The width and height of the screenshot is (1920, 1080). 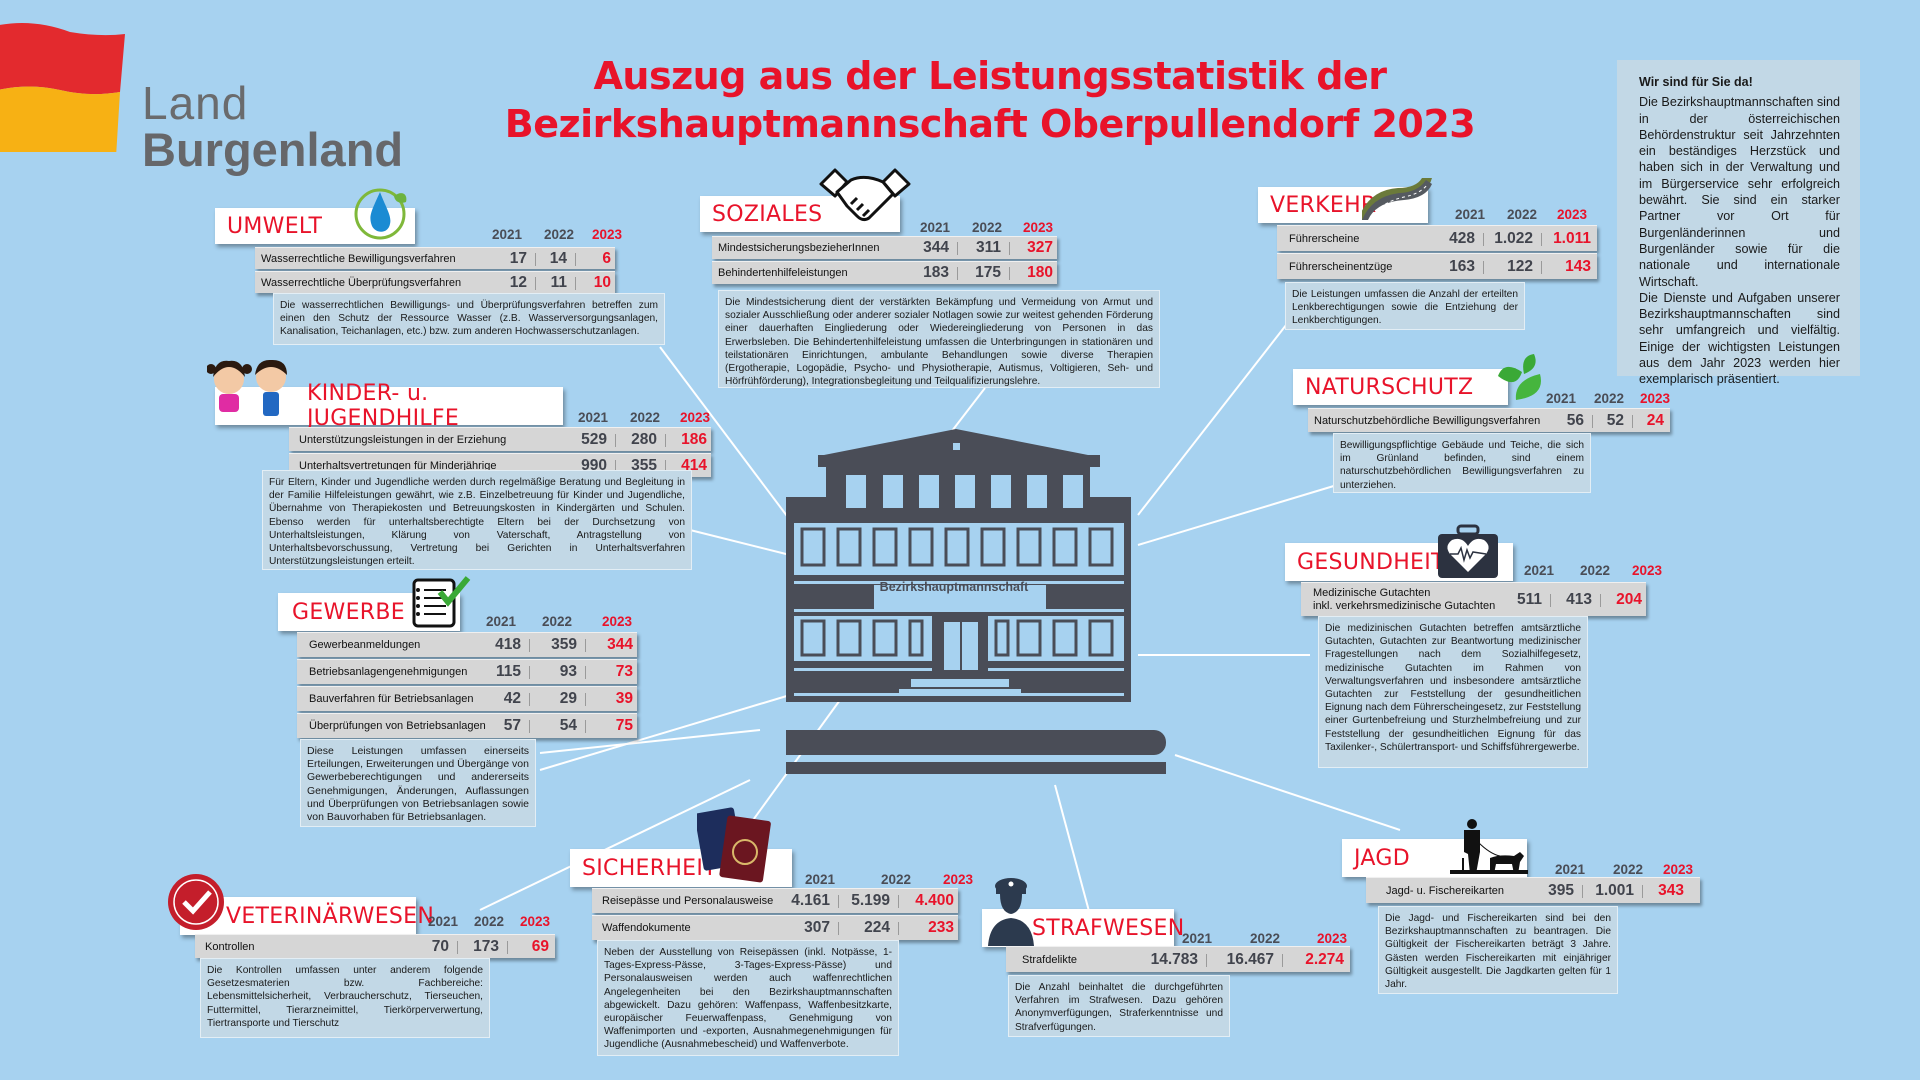 I want to click on umwelt-year-headers: 2021 2022 2023, so click(x=546, y=234).